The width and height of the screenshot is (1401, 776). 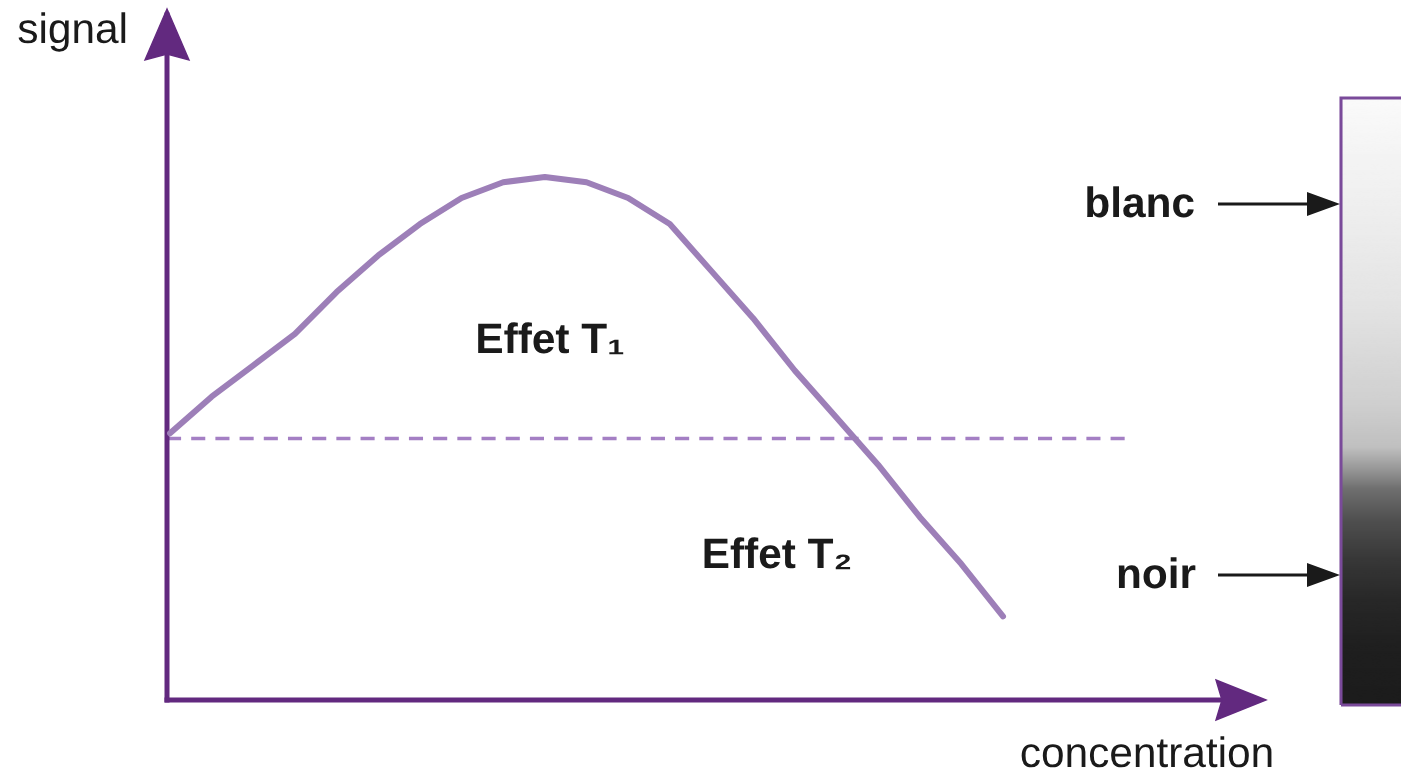 What do you see at coordinates (1146, 752) in the screenshot?
I see `x-axis-title: concentration` at bounding box center [1146, 752].